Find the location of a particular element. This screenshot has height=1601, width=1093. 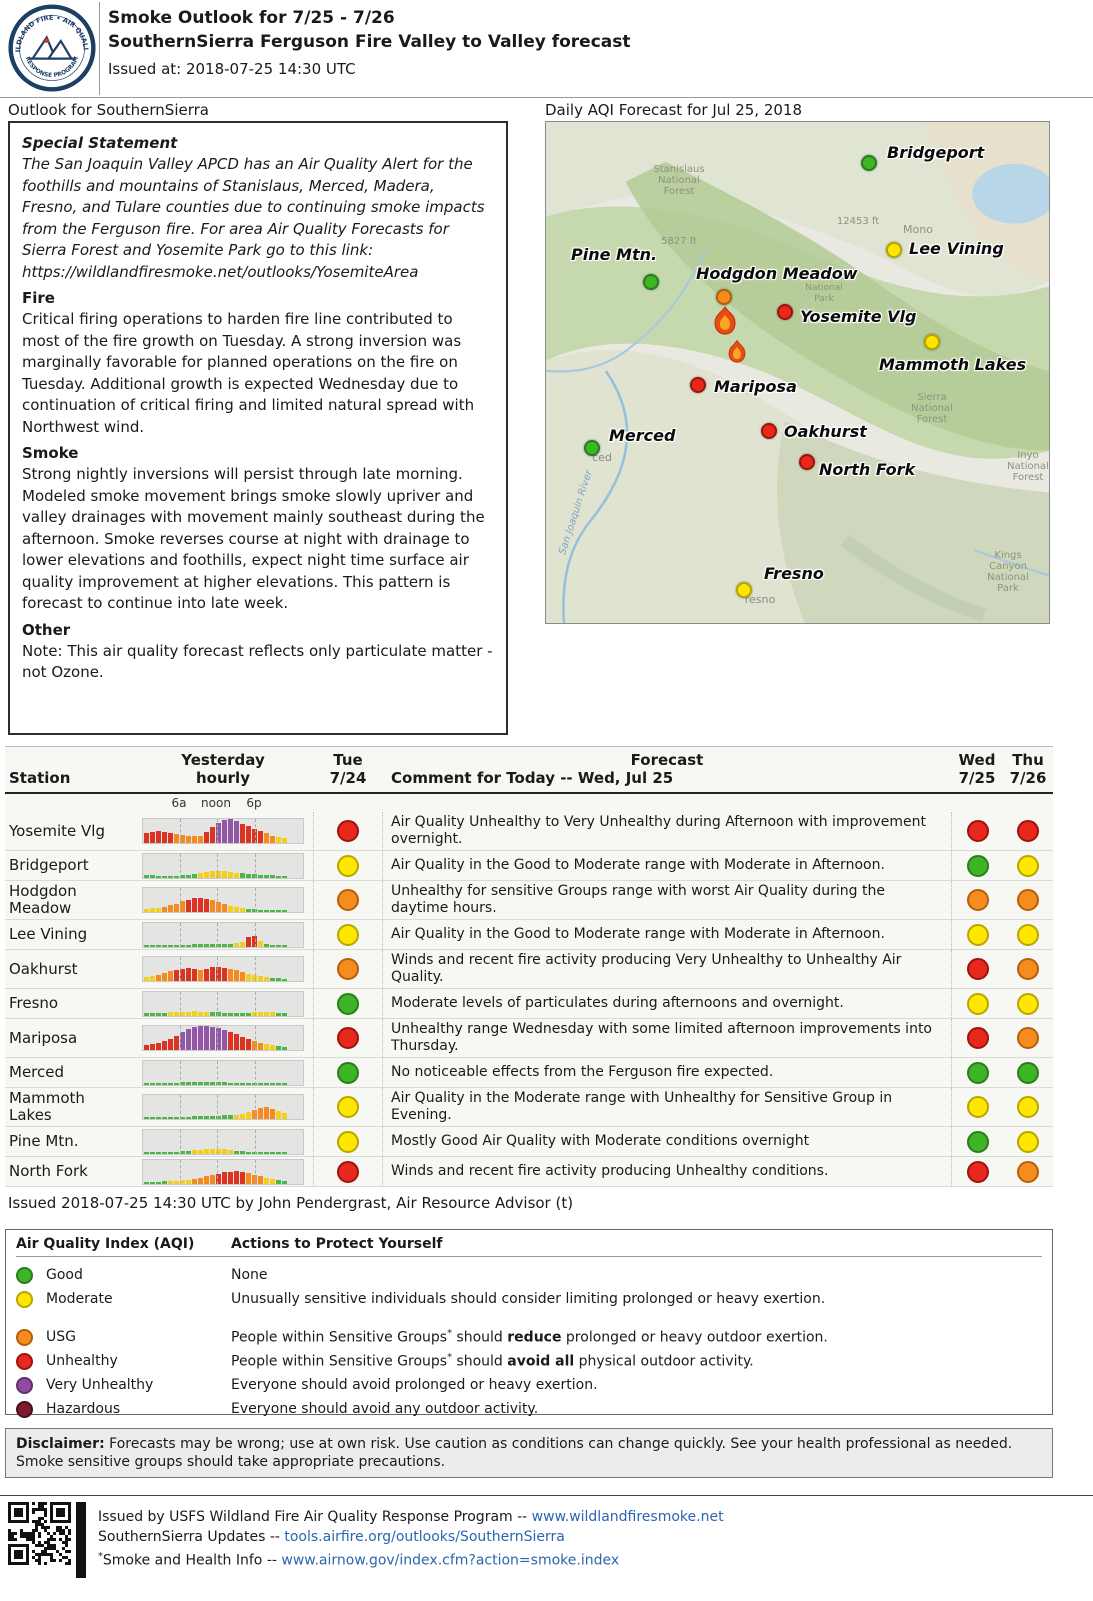

footer-link: www.wildlandfiresmoke.net is located at coordinates (627, 1517).